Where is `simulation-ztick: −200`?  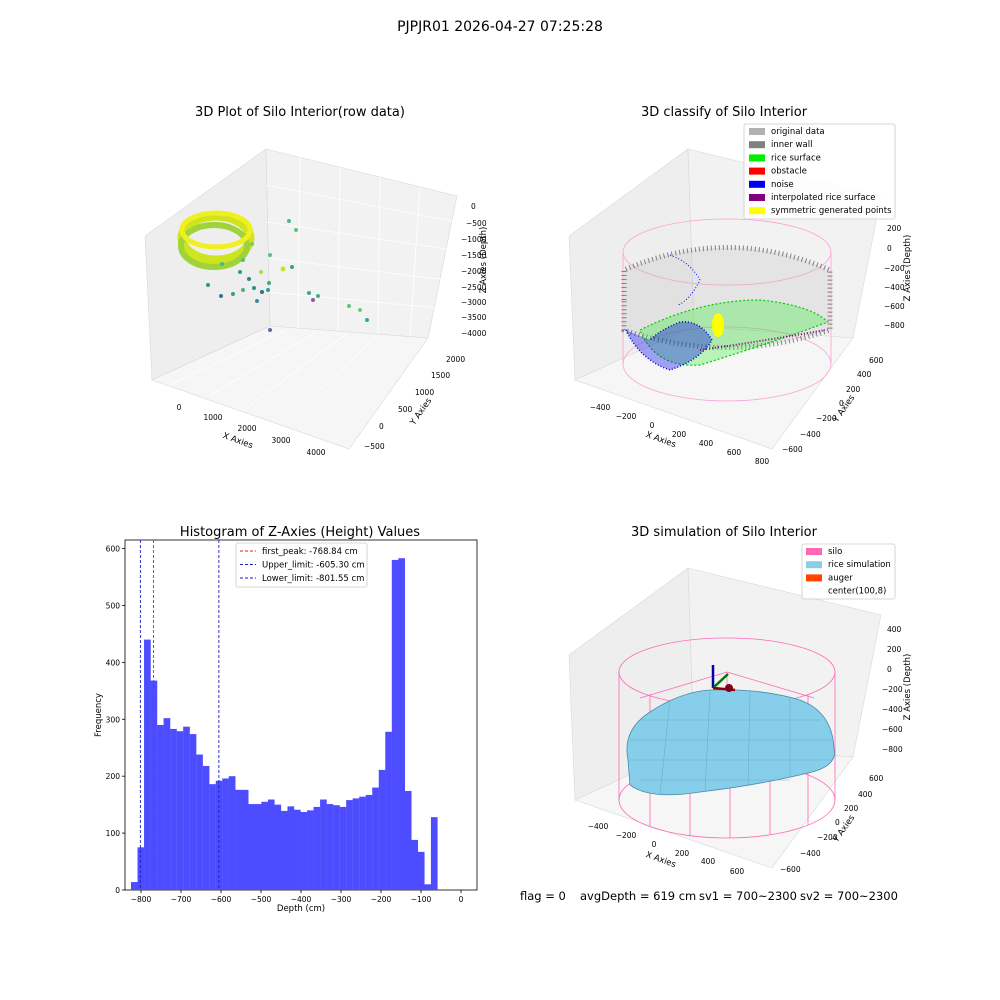
simulation-ztick: −200 is located at coordinates (892, 689).